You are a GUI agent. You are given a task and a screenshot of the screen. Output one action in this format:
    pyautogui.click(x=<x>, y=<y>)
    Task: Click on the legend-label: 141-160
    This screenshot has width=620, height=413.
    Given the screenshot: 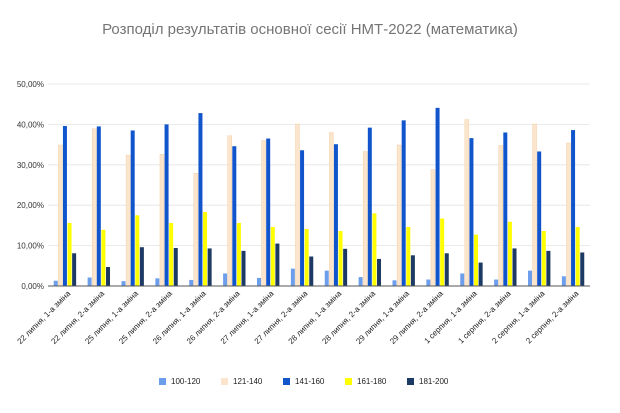 What is the action you would take?
    pyautogui.click(x=310, y=381)
    